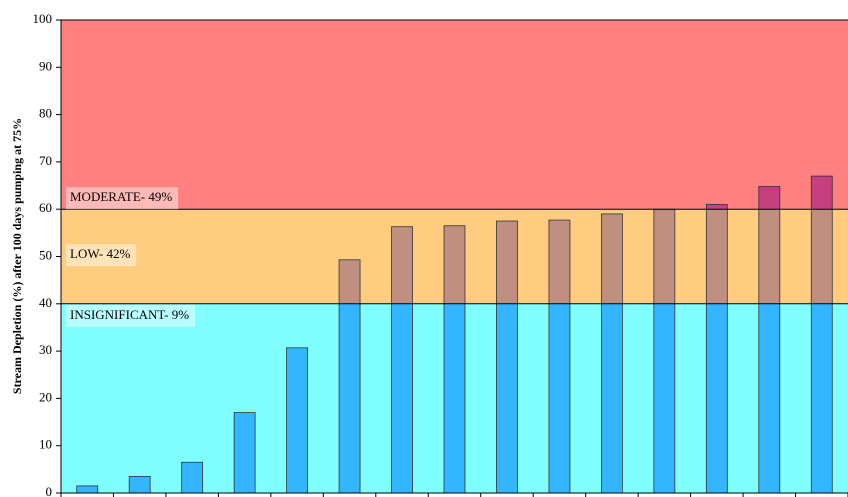 The image size is (848, 497). Describe the element at coordinates (45, 302) in the screenshot. I see `y-tick-label: 40` at that location.